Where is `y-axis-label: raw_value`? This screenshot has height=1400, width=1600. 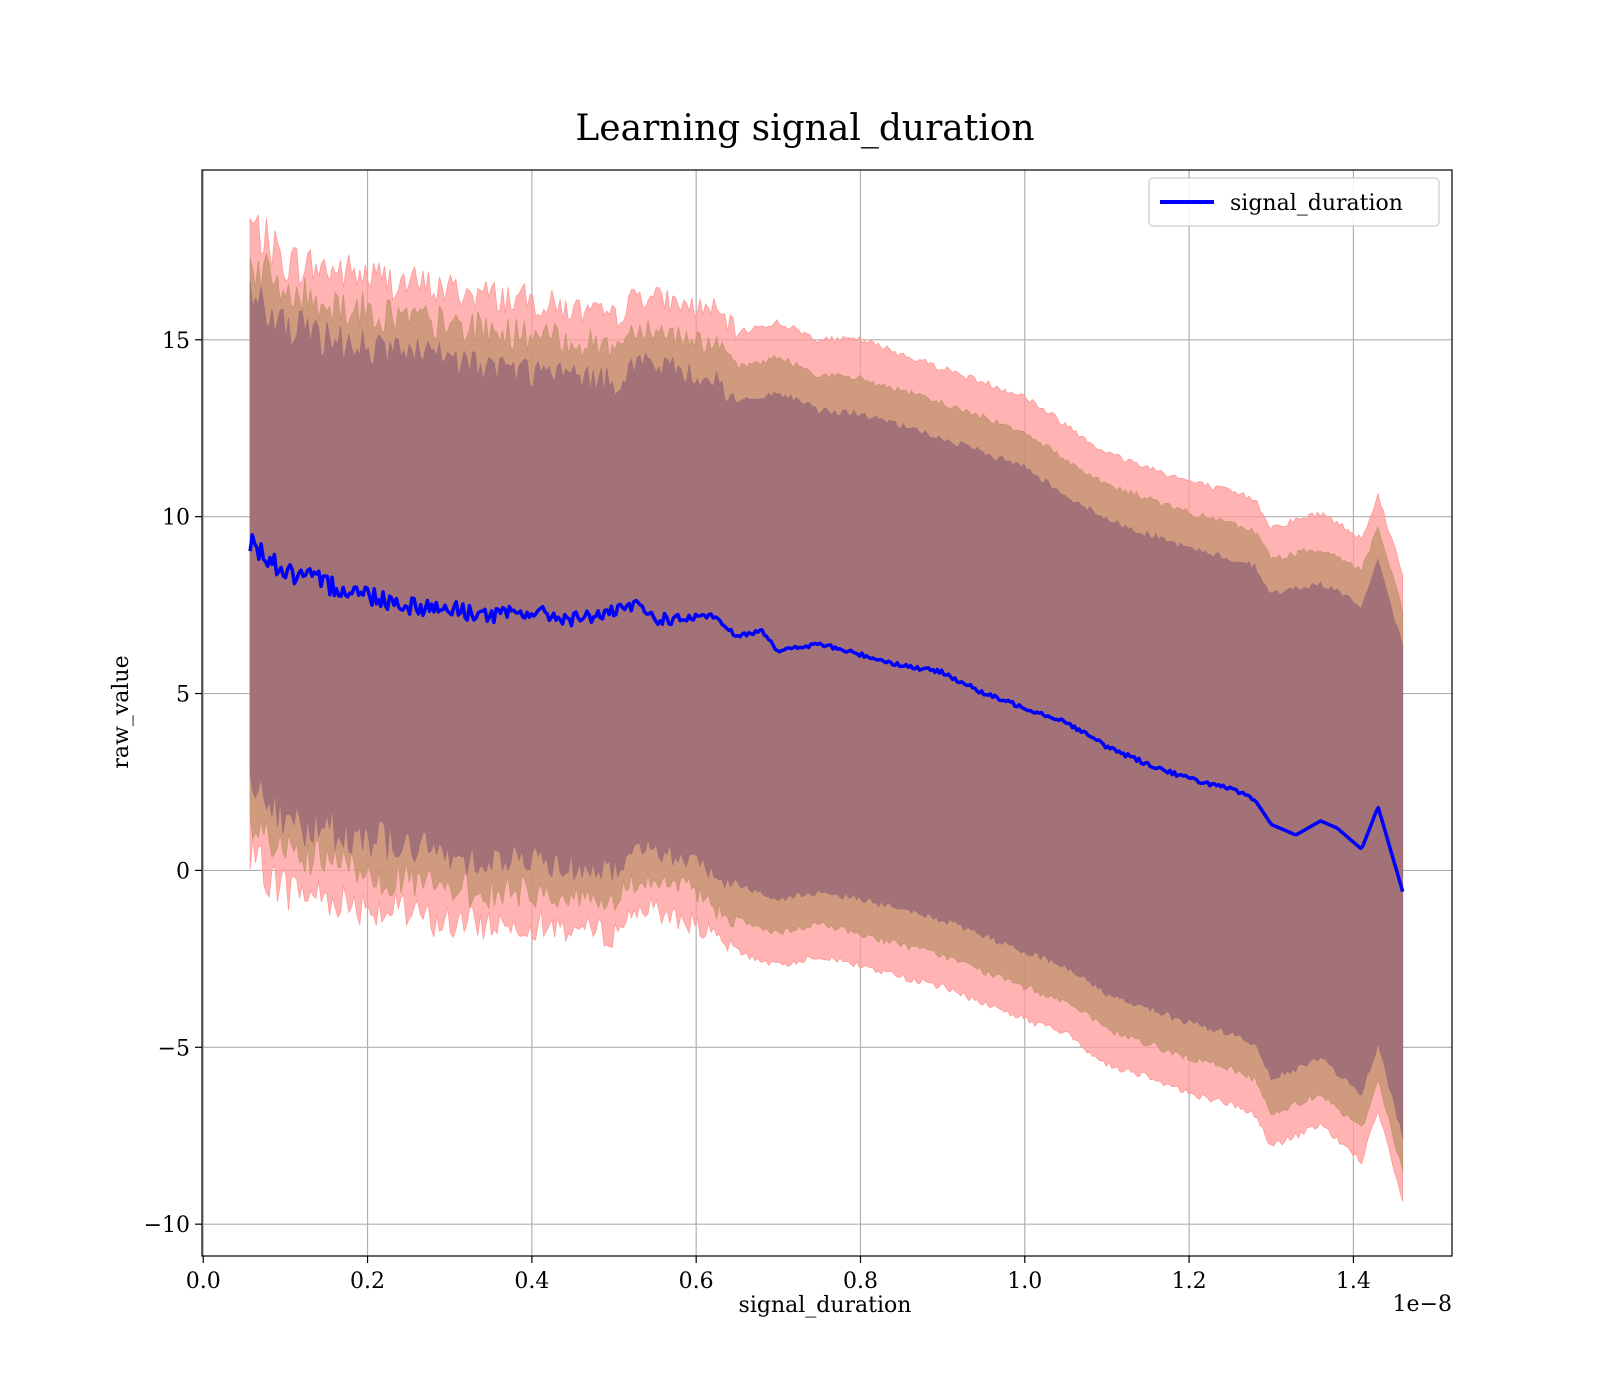
y-axis-label: raw_value is located at coordinates (121, 711).